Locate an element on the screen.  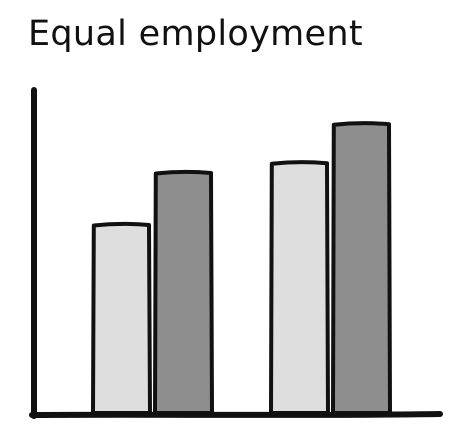
chart-title: Equal employment is located at coordinates (195, 34).